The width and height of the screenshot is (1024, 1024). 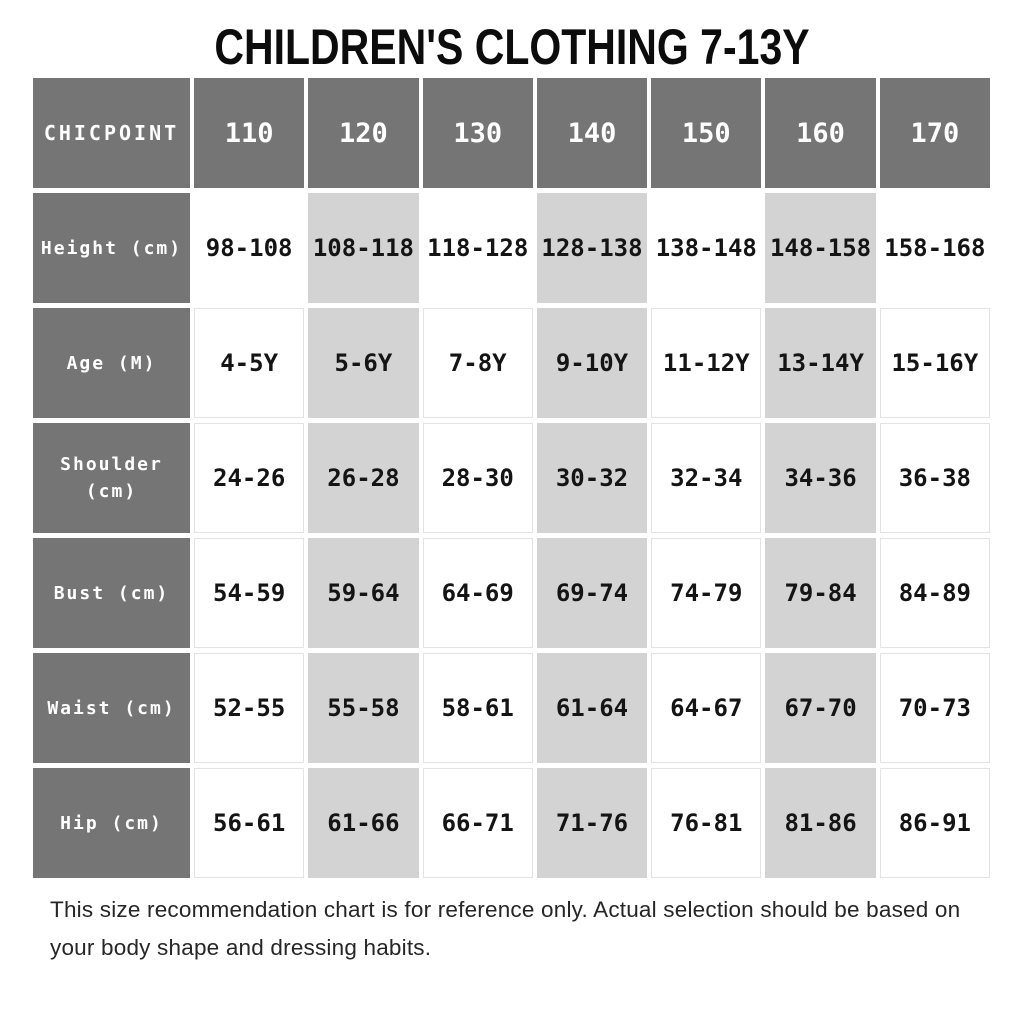 What do you see at coordinates (706, 593) in the screenshot?
I see `table-cell: 74-79` at bounding box center [706, 593].